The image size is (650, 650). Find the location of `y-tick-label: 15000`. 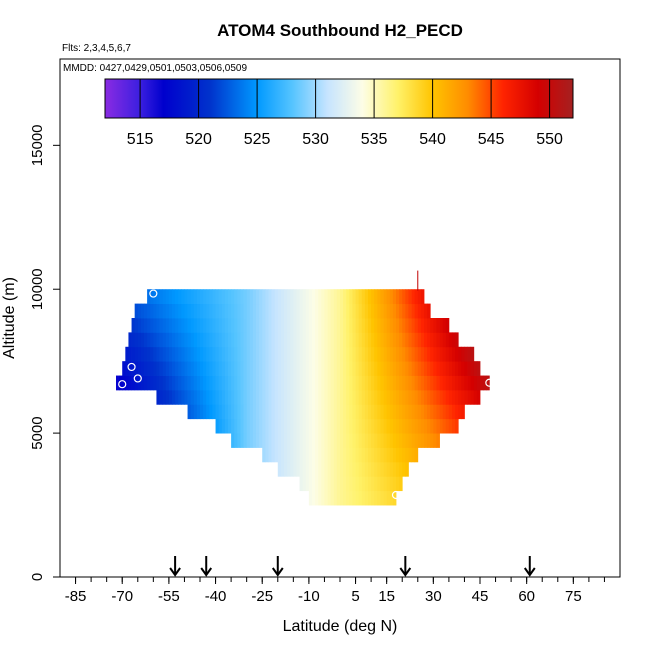

y-tick-label: 15000 is located at coordinates (37, 145).